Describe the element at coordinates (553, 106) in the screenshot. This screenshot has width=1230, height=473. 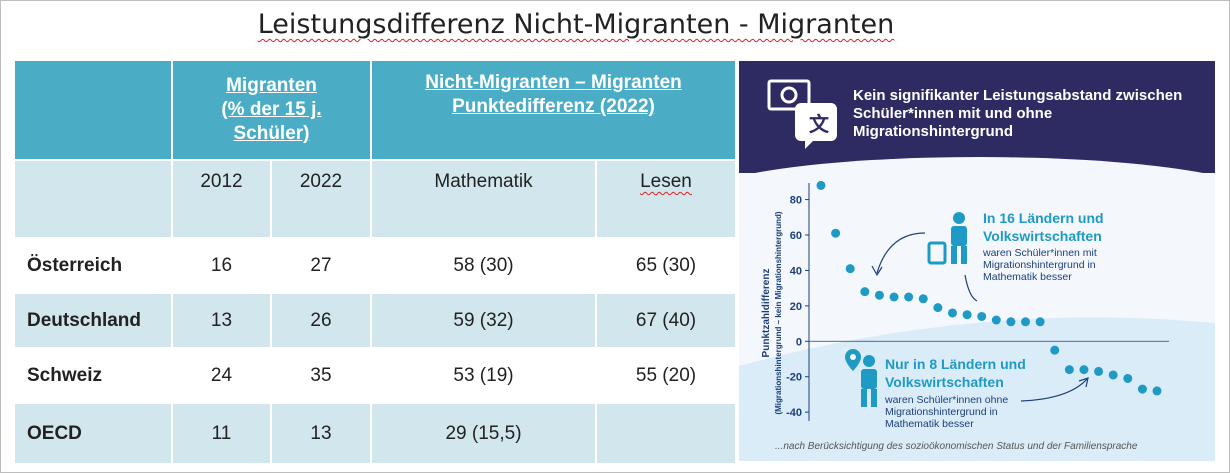
I see `header-differenz-line: Punktedifferenz (2022)` at that location.